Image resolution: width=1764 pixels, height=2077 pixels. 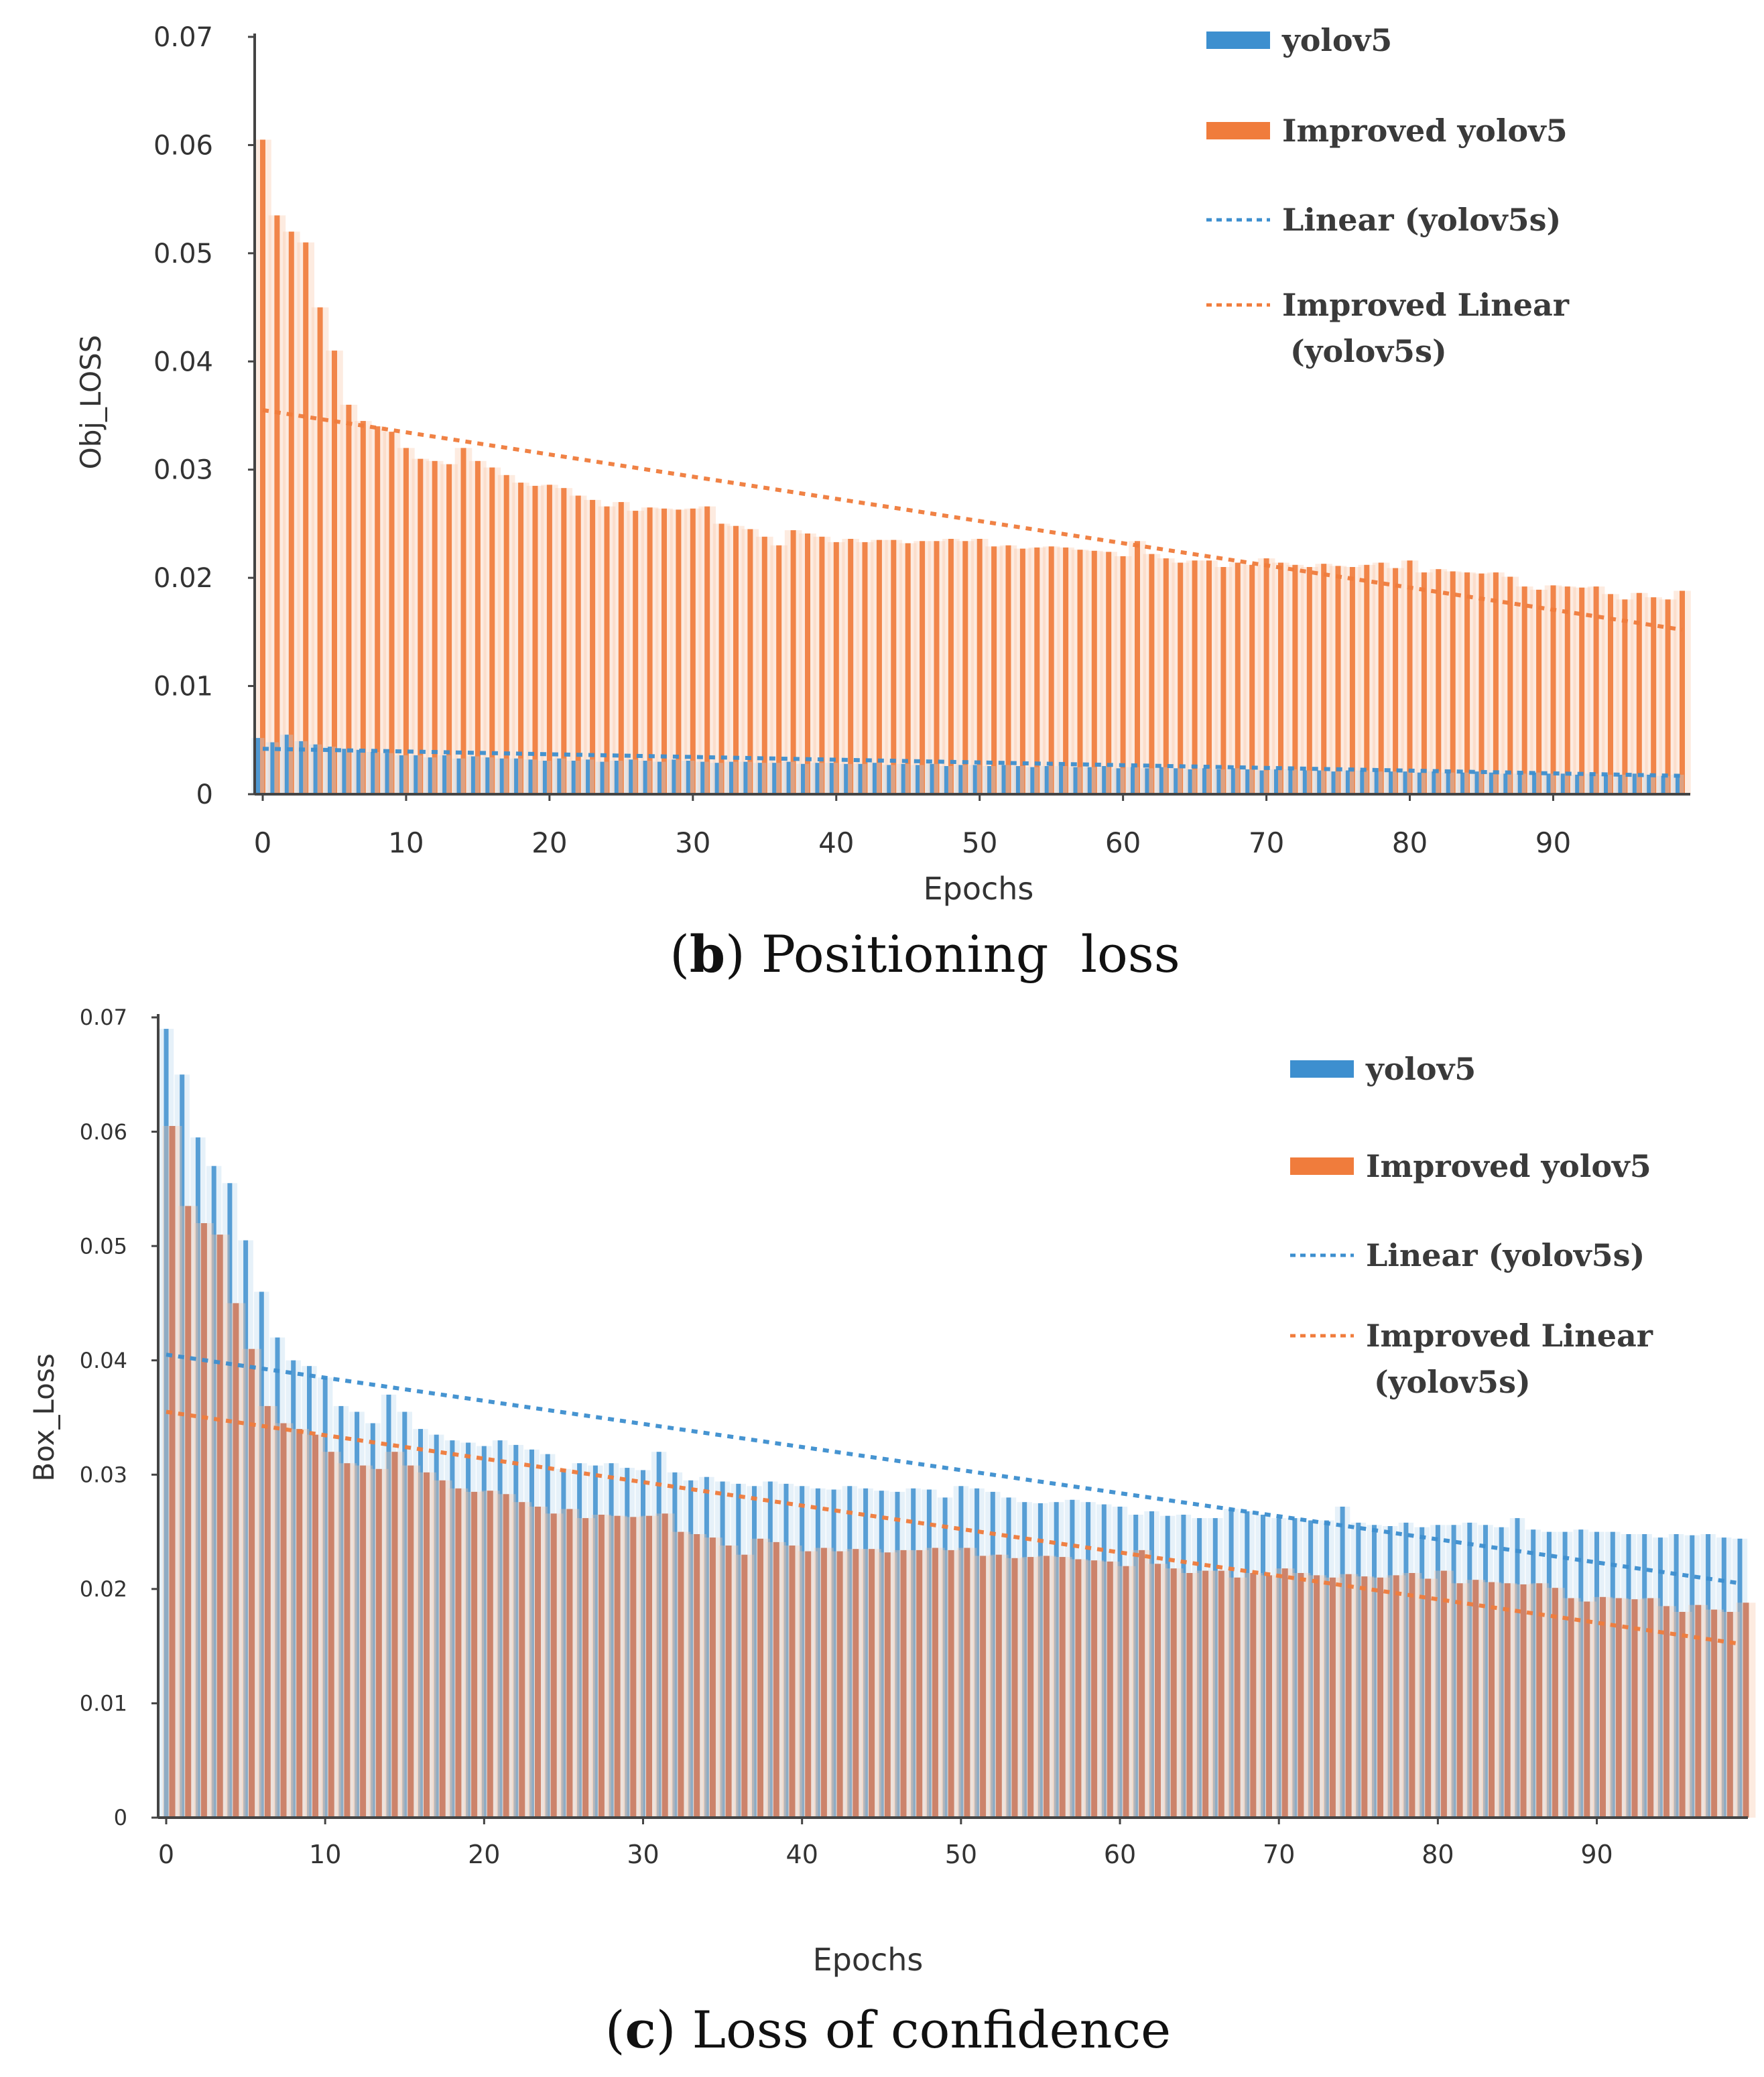 I want to click on legend-label: Linear (yolov5s), so click(x=1506, y=1255).